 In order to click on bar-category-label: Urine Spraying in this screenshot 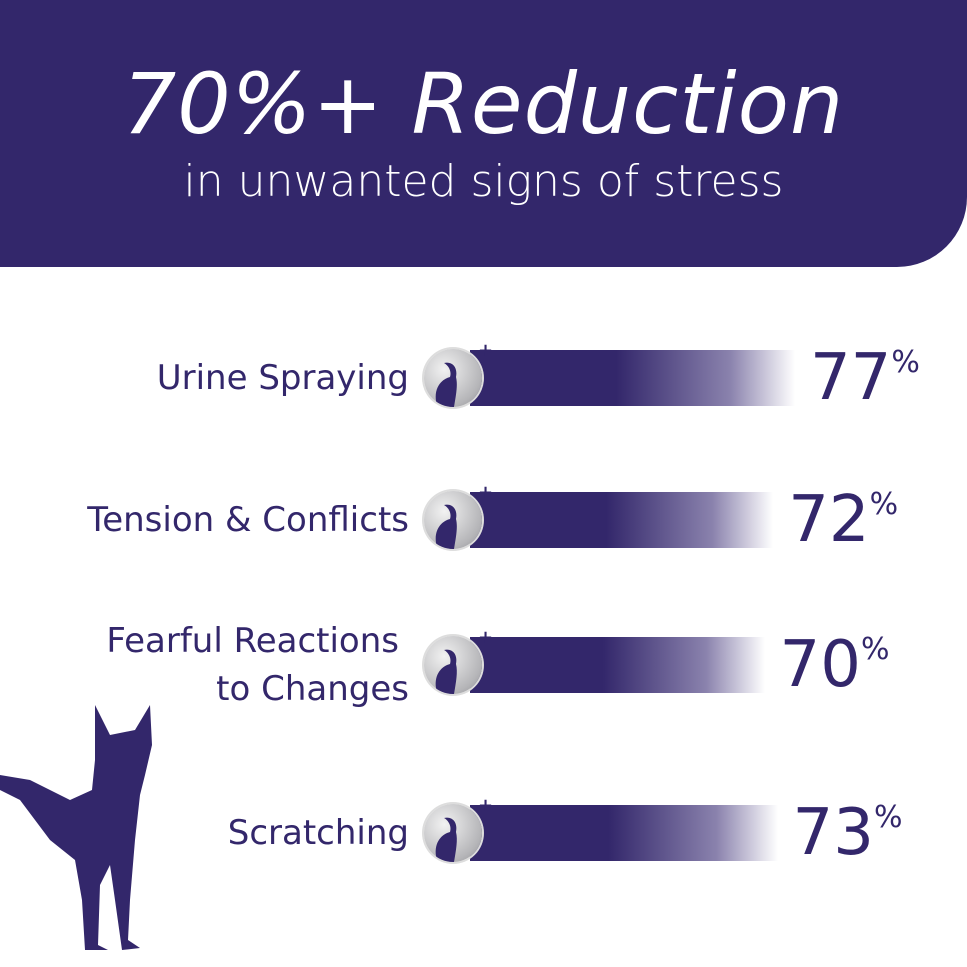, I will do `click(283, 378)`.